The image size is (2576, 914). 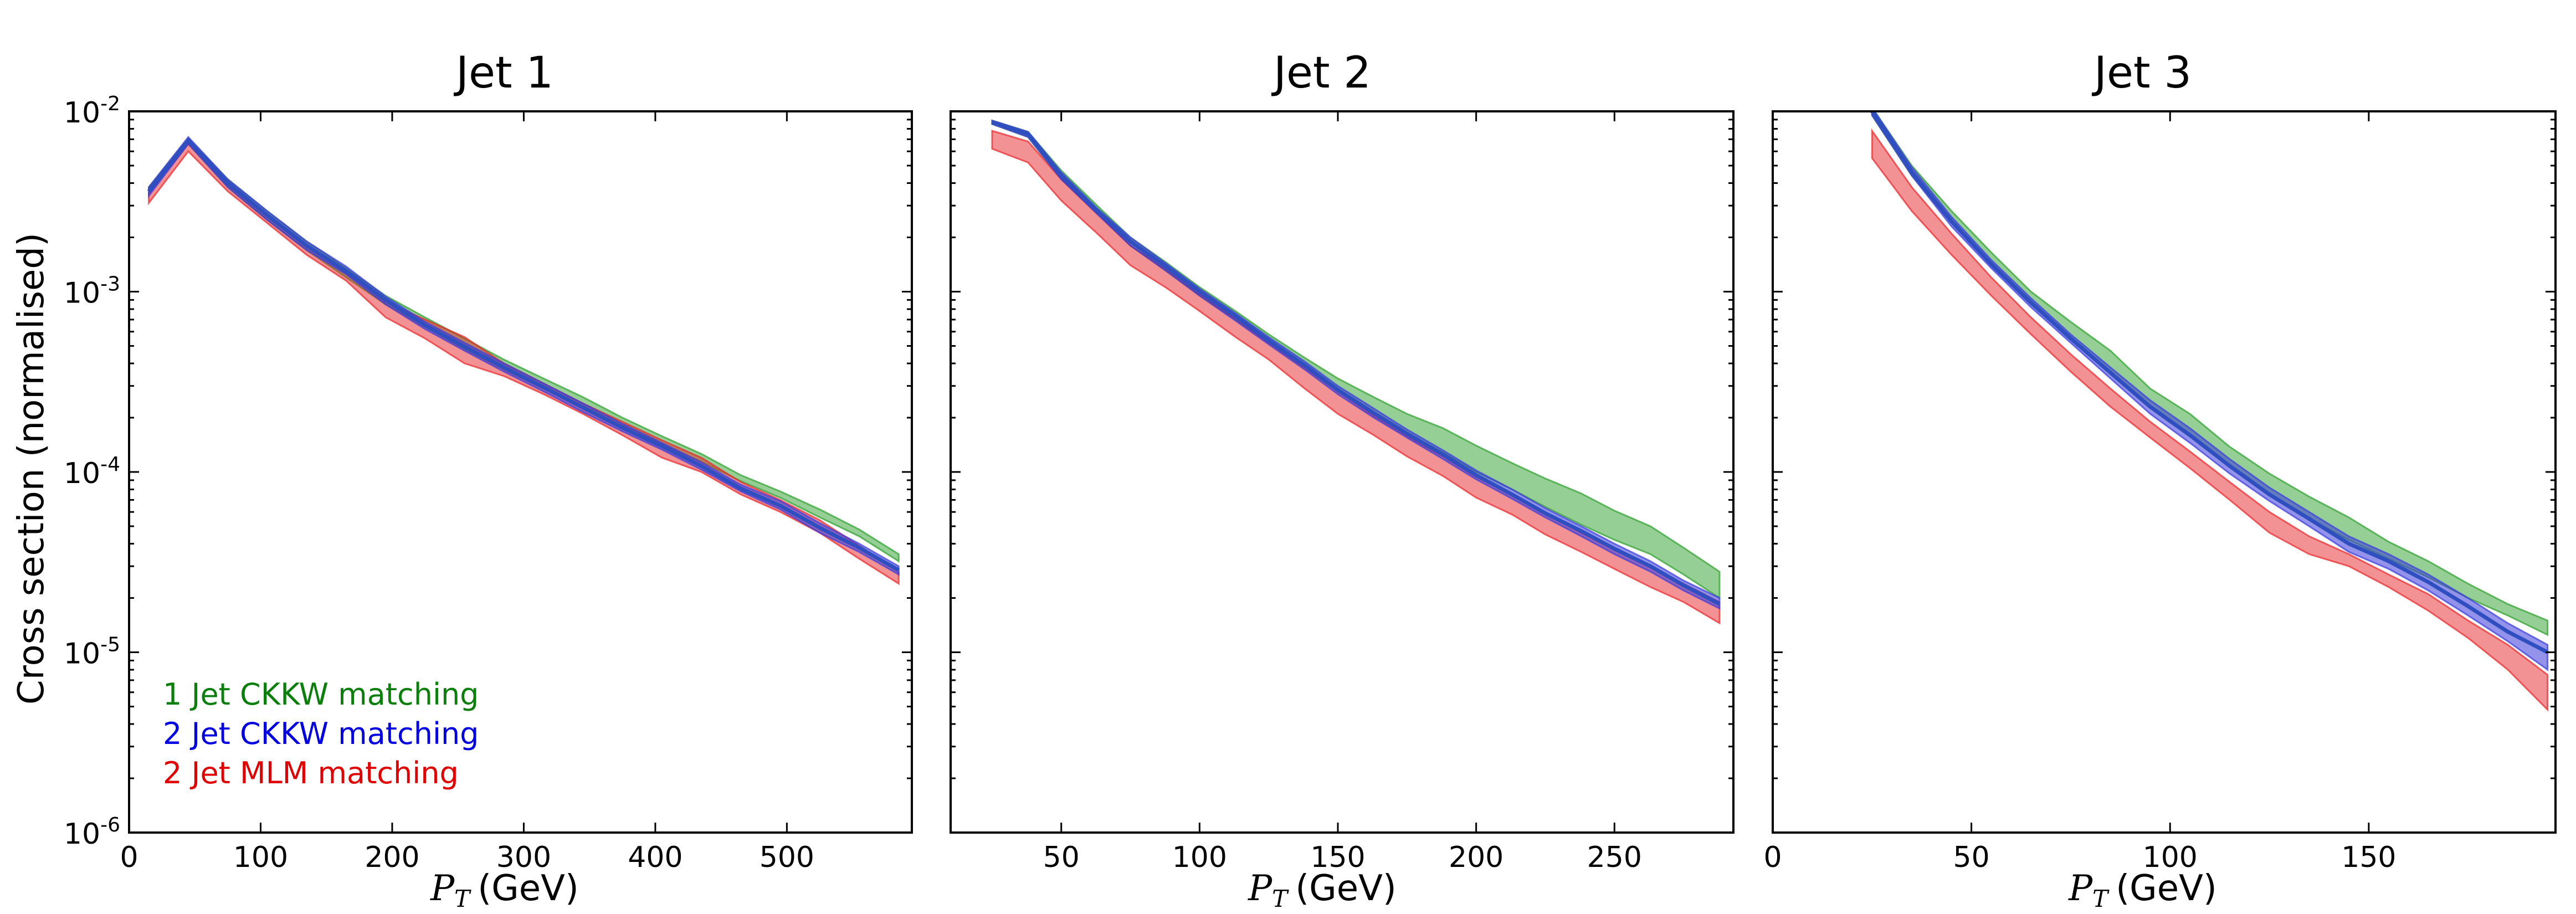 I want to click on y-tick-label-jet-1: 10⁻⁶, so click(x=92, y=832).